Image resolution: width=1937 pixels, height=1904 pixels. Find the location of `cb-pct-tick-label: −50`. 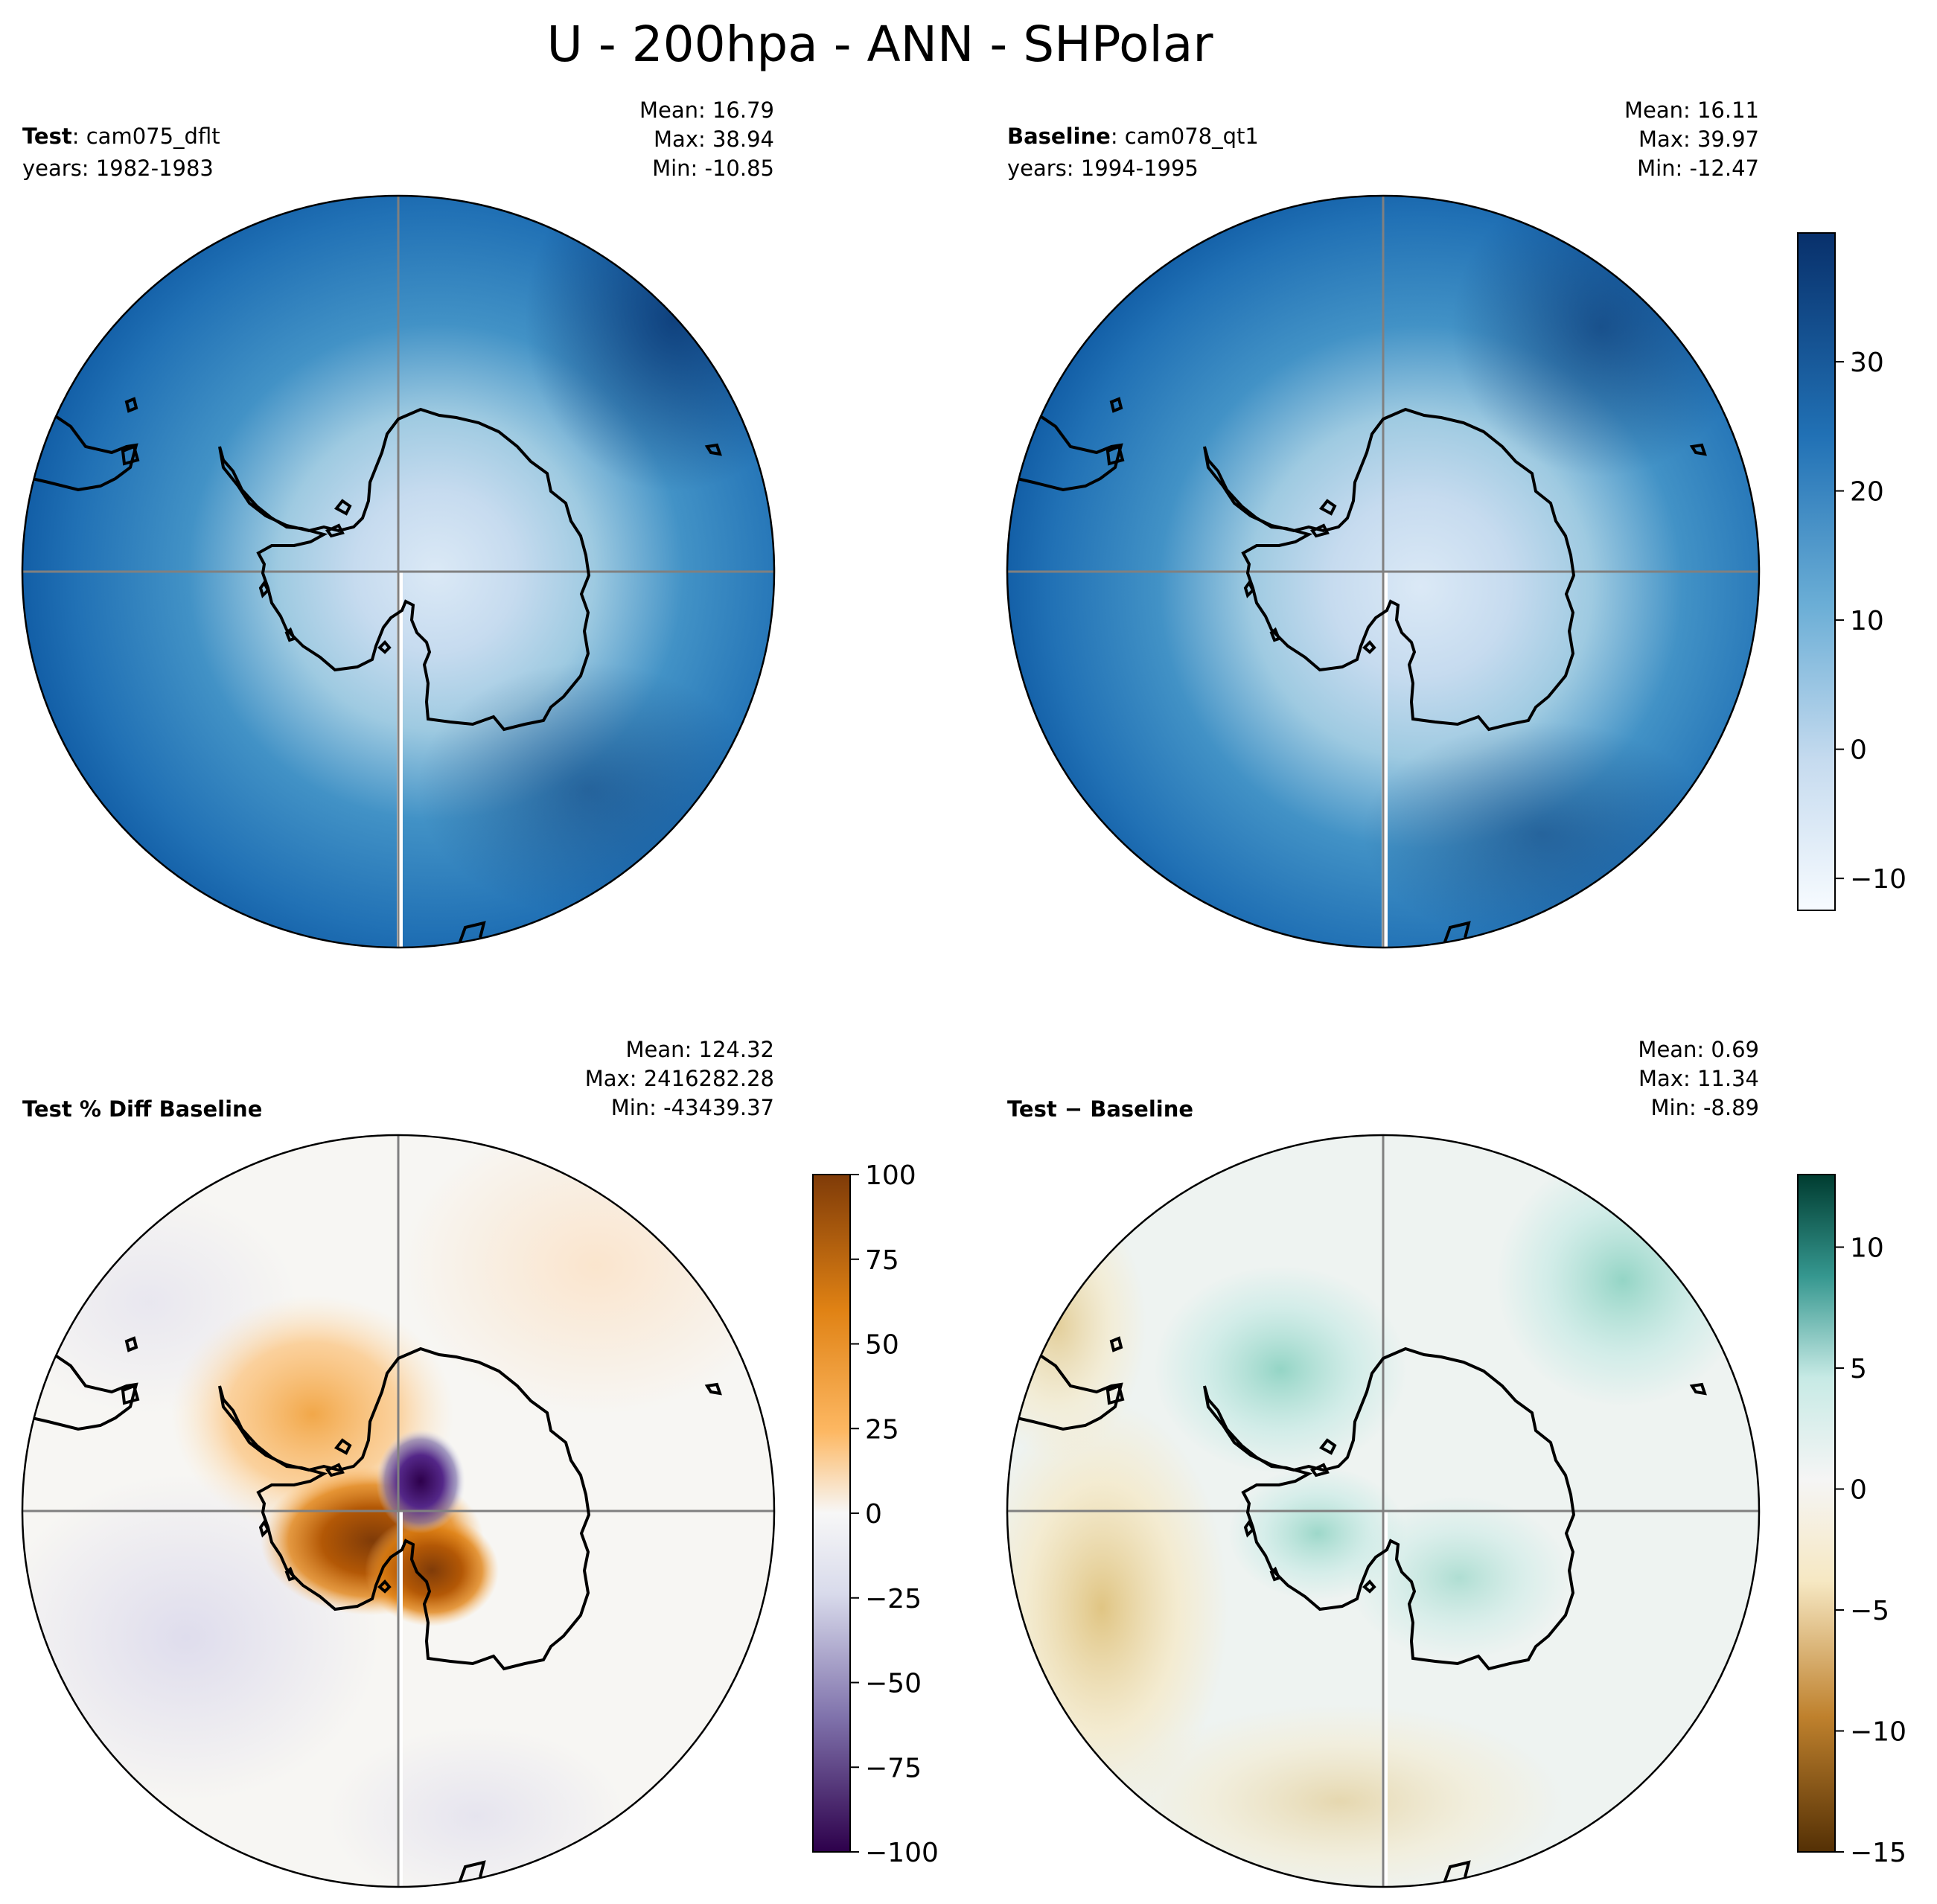

cb-pct-tick-label: −50 is located at coordinates (893, 1684).